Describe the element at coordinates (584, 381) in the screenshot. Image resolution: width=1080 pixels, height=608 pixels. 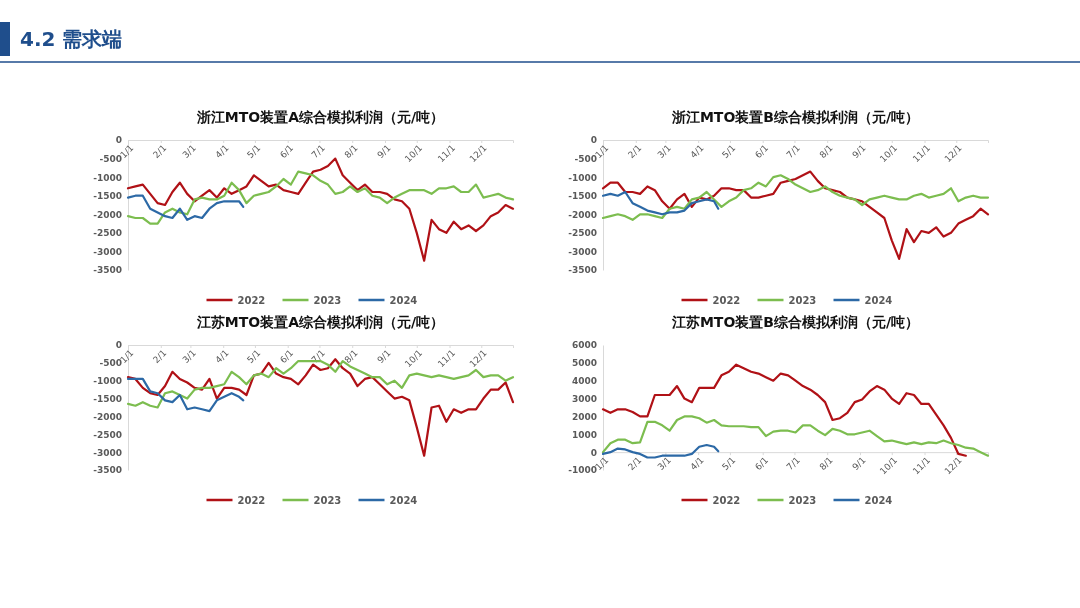
I see `y-tick-label: 4000` at that location.